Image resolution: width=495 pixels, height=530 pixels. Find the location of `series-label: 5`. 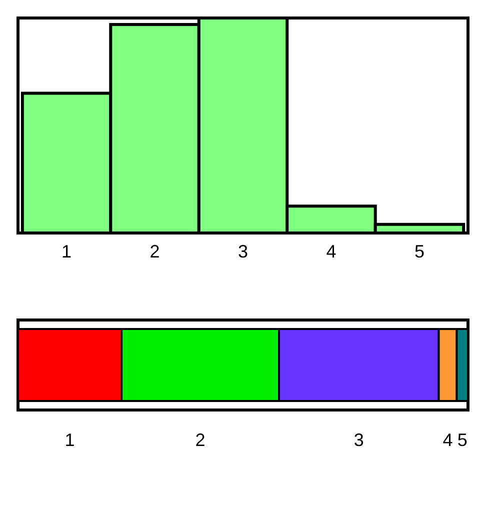

series-label: 5 is located at coordinates (462, 440).